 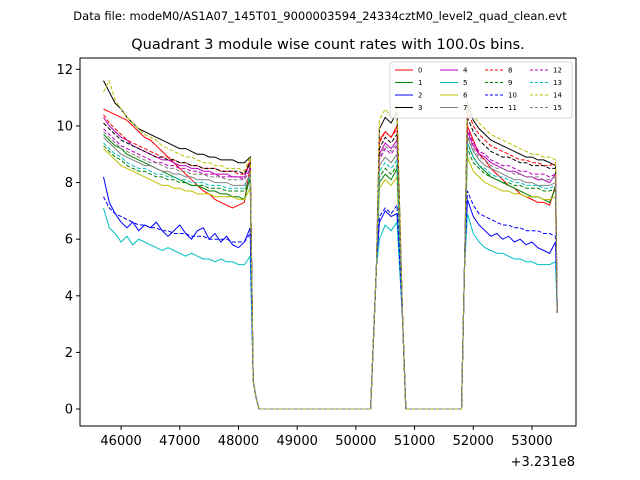 I want to click on y-tick-label: 4, so click(x=69, y=296).